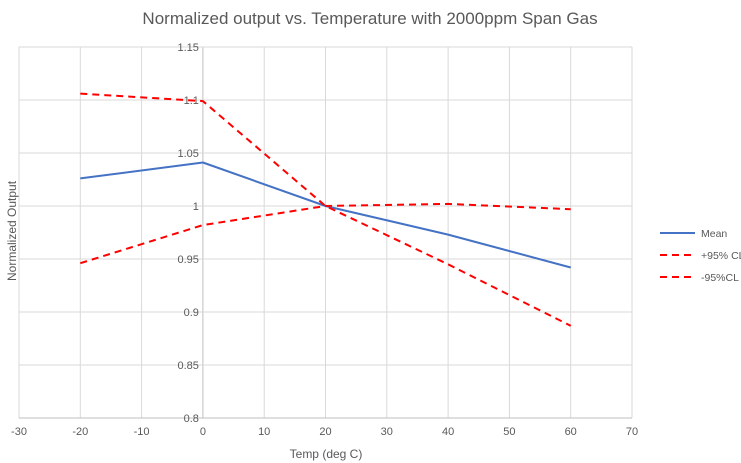  Describe the element at coordinates (203, 432) in the screenshot. I see `x-tick-label: 0` at that location.